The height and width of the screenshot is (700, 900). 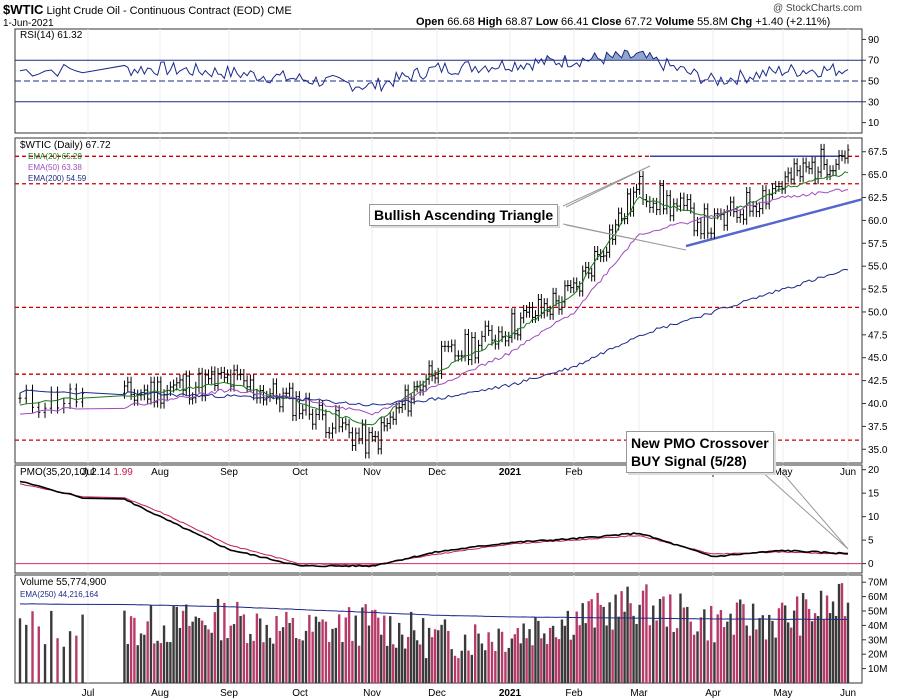 I want to click on chart-date: 1-Jun-2021, so click(x=28, y=23).